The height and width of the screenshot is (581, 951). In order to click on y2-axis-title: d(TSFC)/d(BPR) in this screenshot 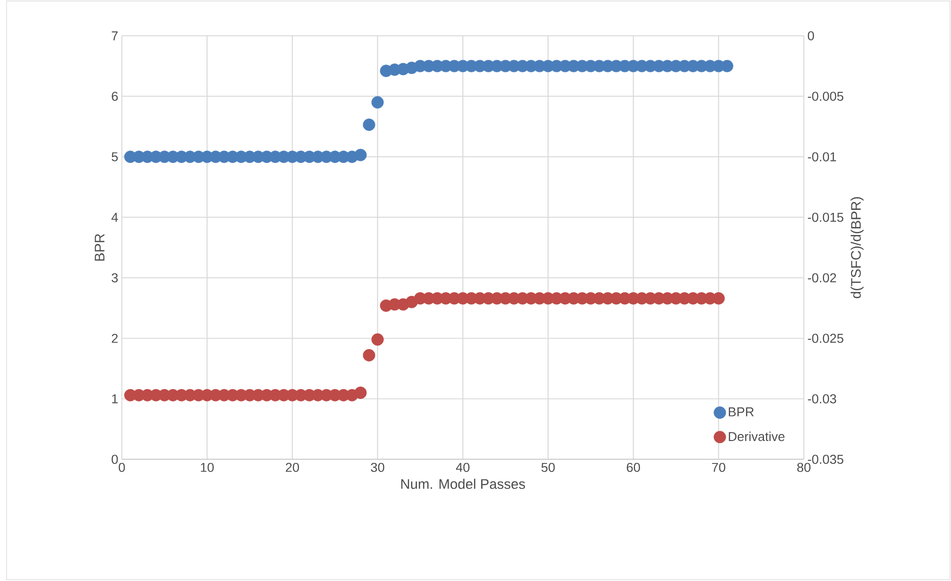, I will do `click(857, 247)`.